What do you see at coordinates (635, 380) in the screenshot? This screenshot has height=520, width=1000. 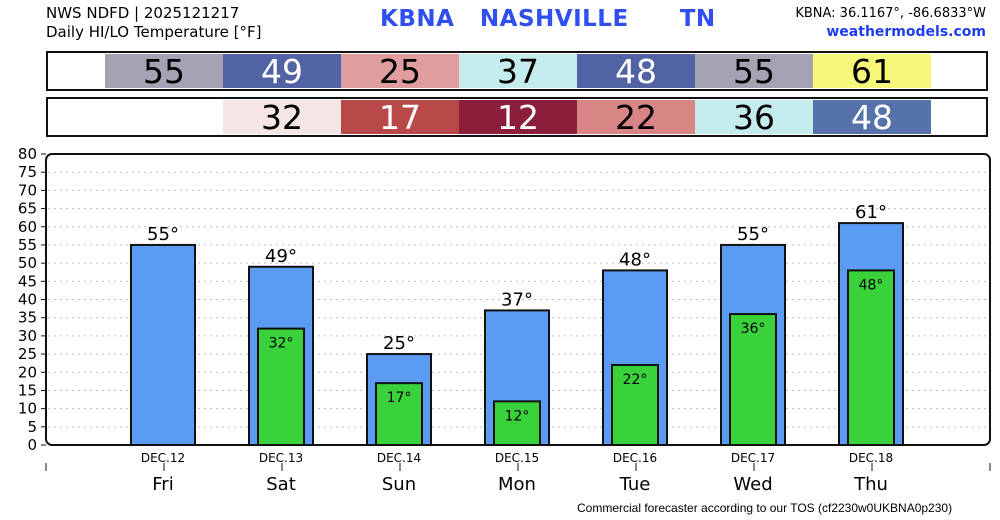 I see `low-temp-label: 22°` at bounding box center [635, 380].